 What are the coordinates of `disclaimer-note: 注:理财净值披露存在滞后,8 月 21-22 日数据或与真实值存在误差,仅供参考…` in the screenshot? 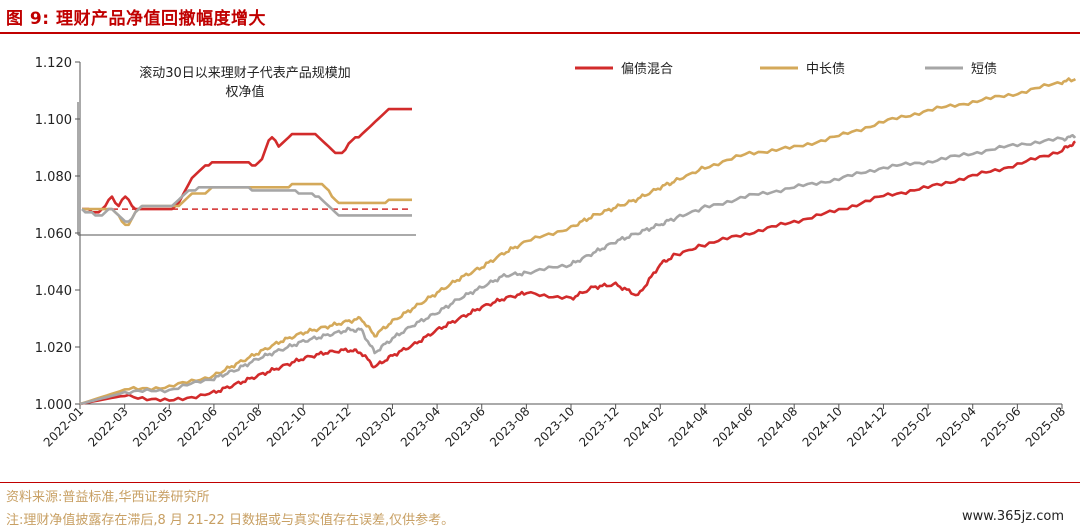 It's located at (230, 520).